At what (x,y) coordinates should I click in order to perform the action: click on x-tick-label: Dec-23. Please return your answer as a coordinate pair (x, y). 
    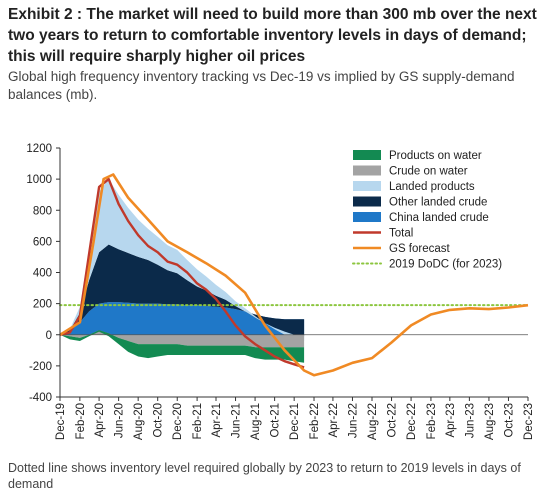
    Looking at the image, I should click on (529, 421).